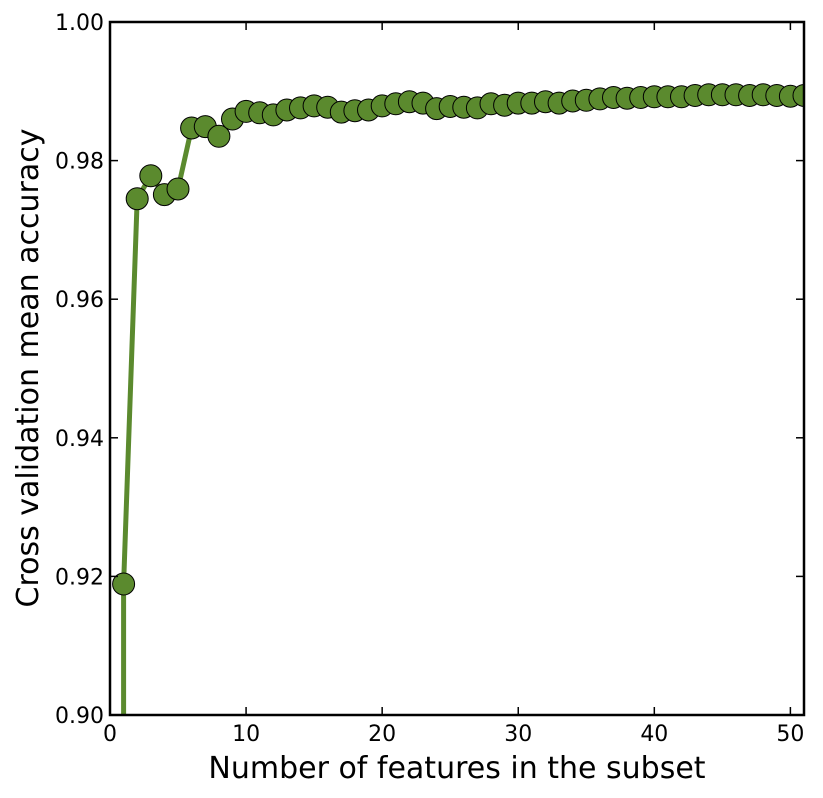  Describe the element at coordinates (79, 577) in the screenshot. I see `y-tick-label: 0.92` at that location.